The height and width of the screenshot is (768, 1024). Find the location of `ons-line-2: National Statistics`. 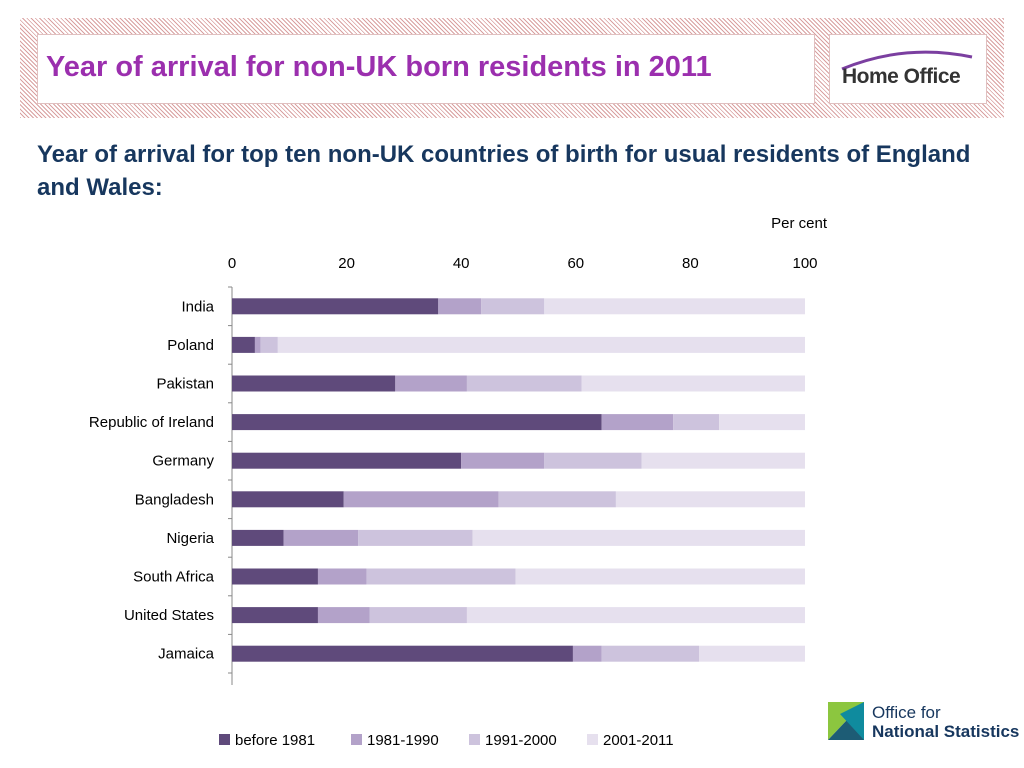

ons-line-2: National Statistics is located at coordinates (946, 731).